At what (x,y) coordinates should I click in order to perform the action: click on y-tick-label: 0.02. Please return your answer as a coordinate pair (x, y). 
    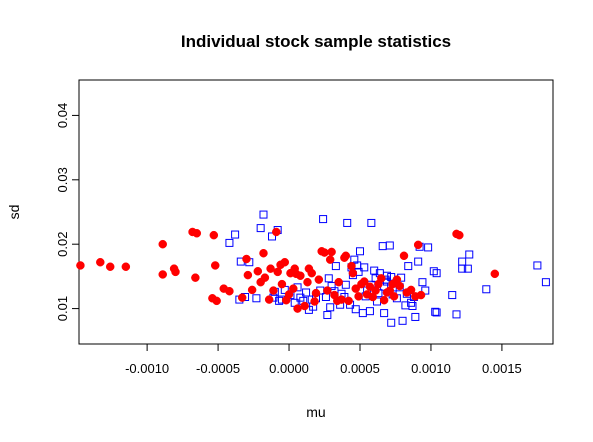
    Looking at the image, I should click on (62, 244).